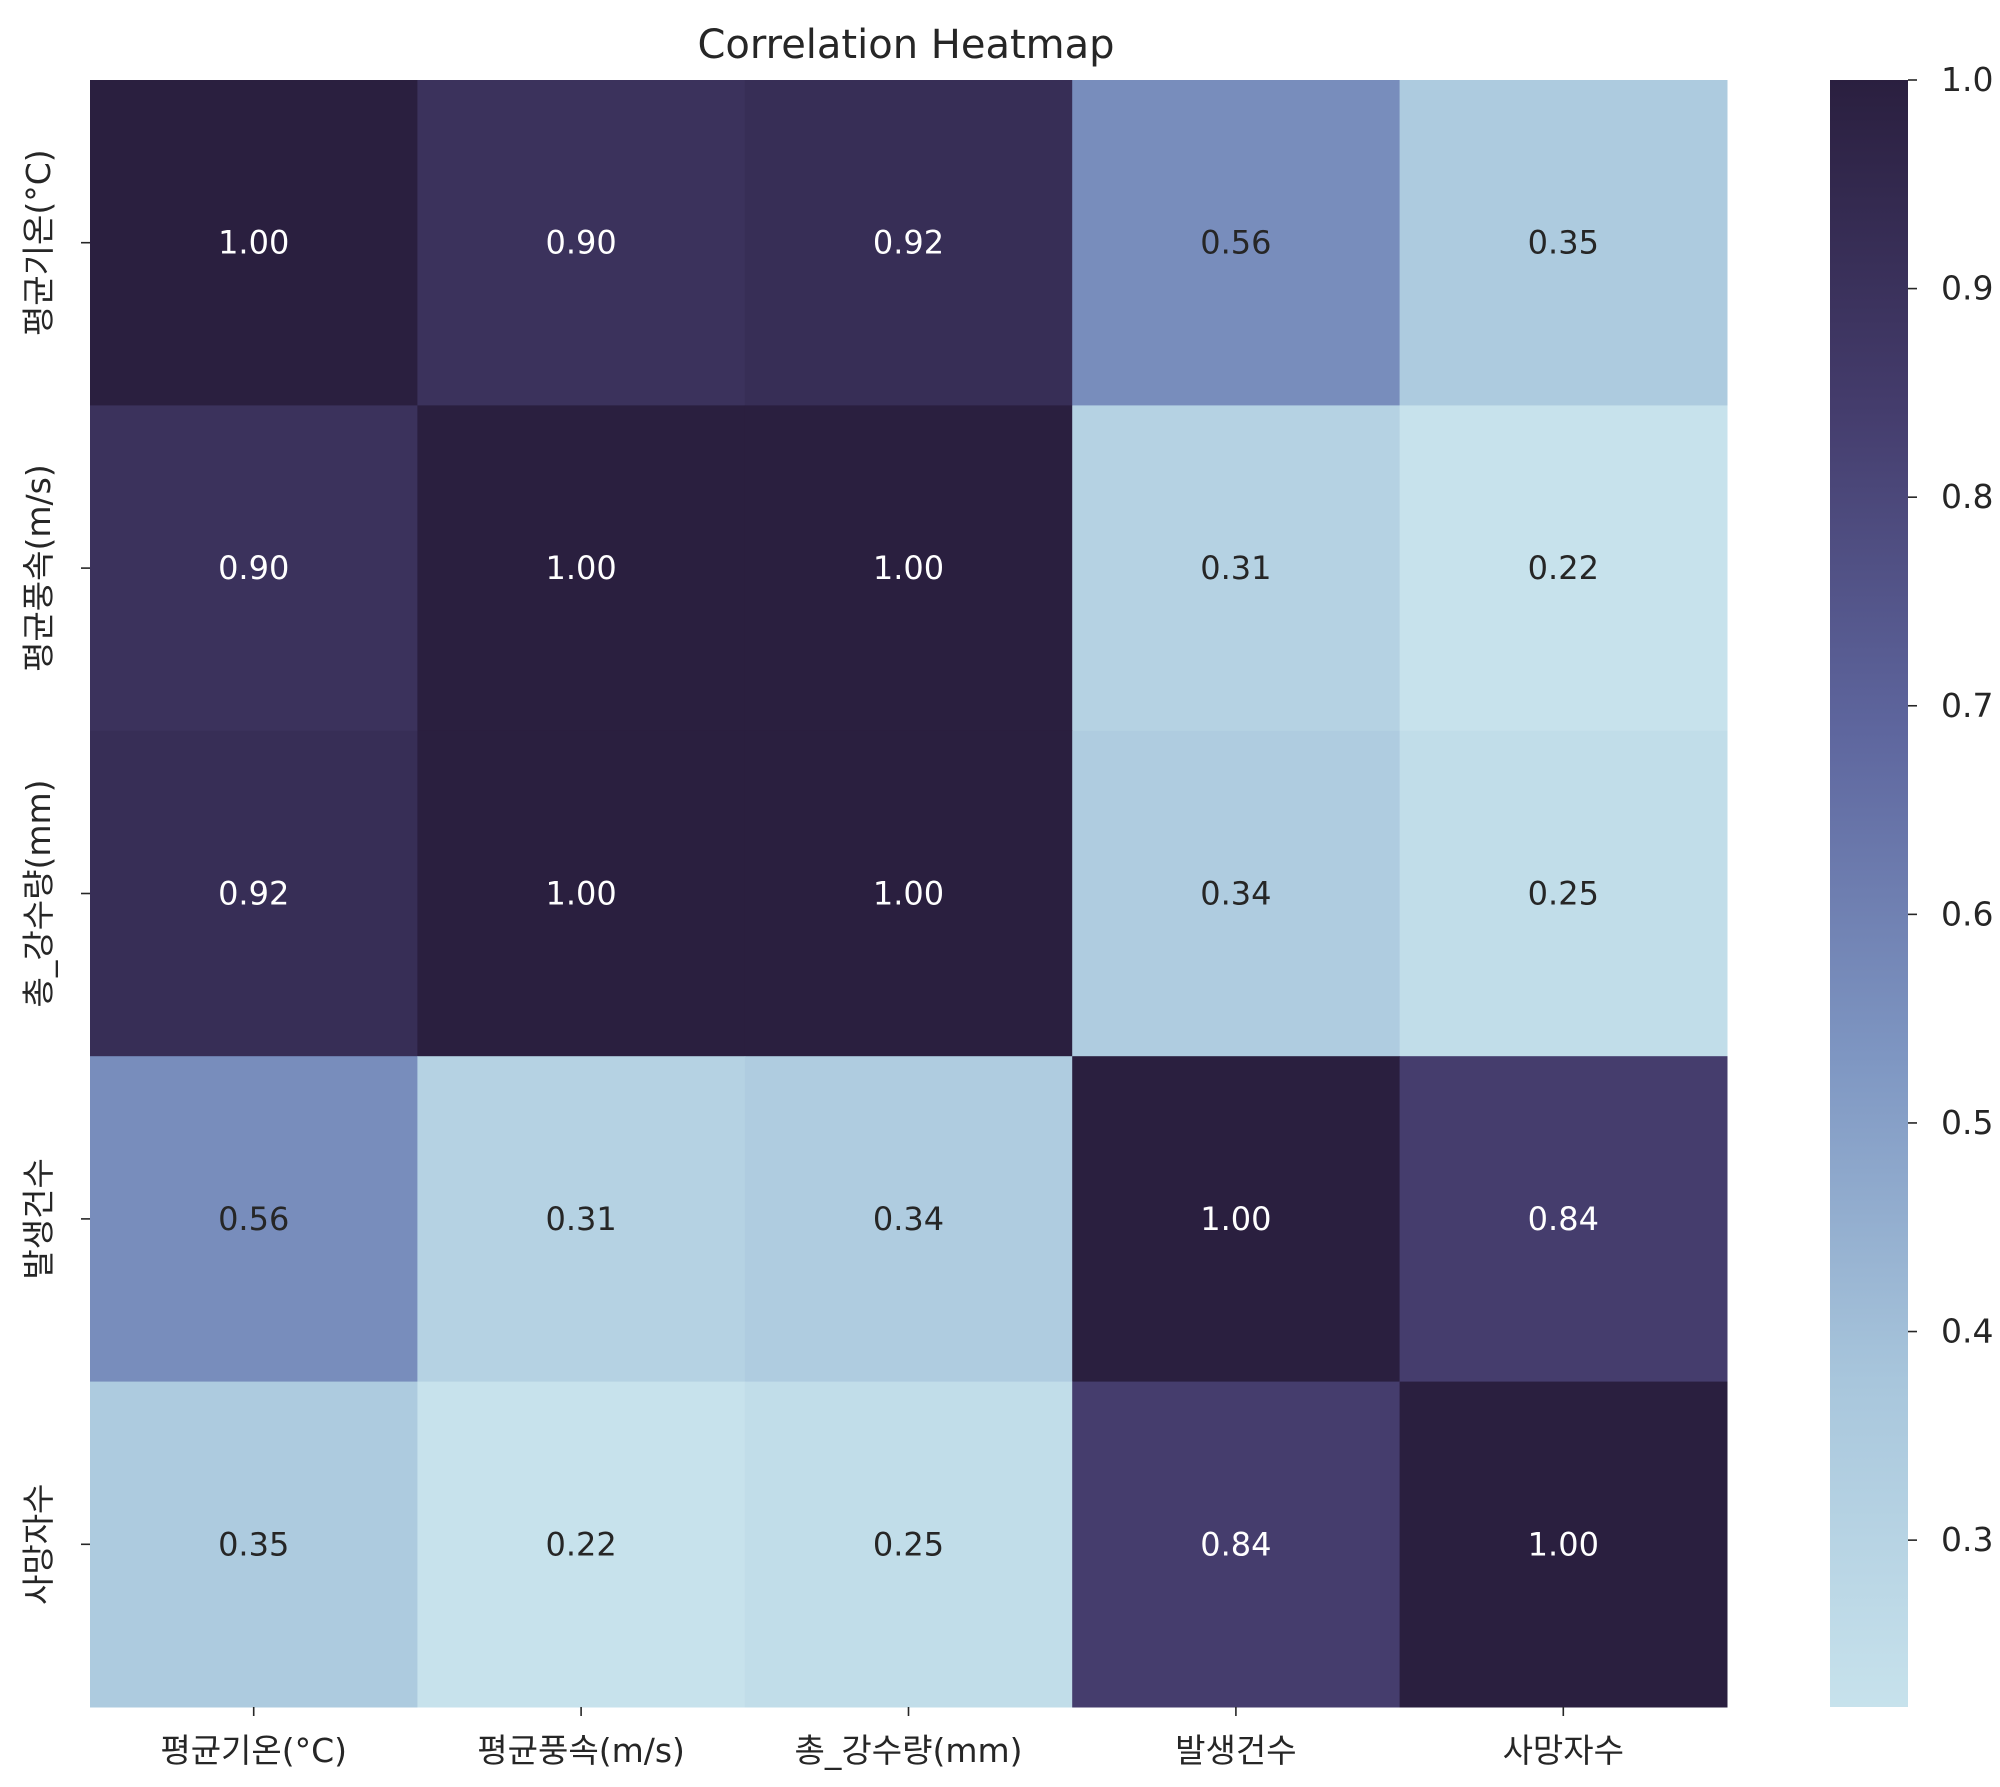 This screenshot has height=1787, width=2000. I want to click on heatmap-cell-r3-c0, so click(254, 1219).